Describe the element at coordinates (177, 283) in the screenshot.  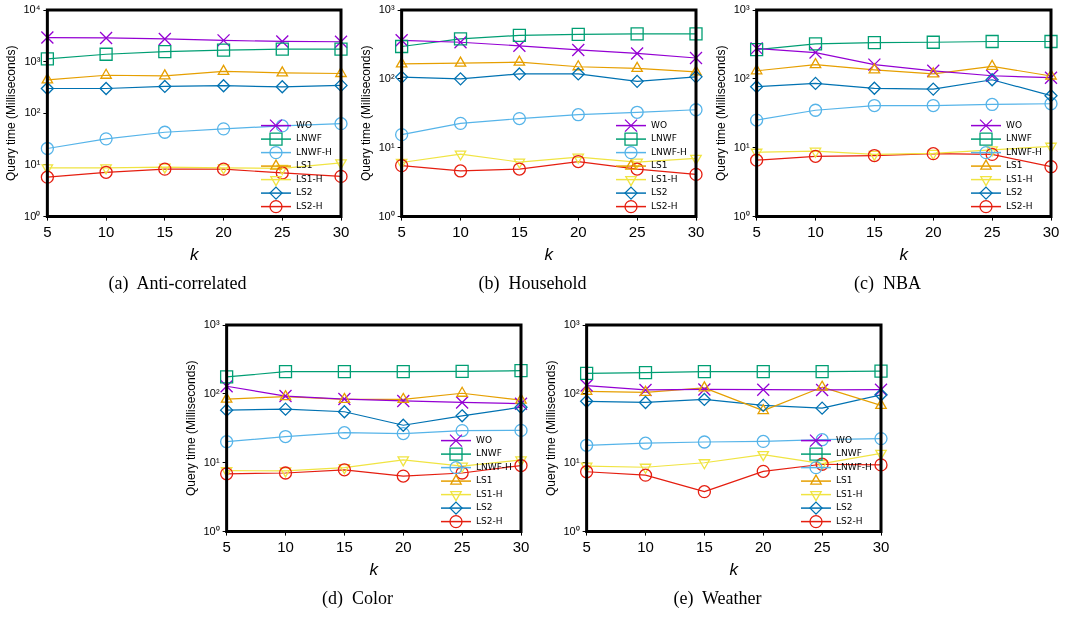
I see `text: (a) Anti-correlated` at that location.